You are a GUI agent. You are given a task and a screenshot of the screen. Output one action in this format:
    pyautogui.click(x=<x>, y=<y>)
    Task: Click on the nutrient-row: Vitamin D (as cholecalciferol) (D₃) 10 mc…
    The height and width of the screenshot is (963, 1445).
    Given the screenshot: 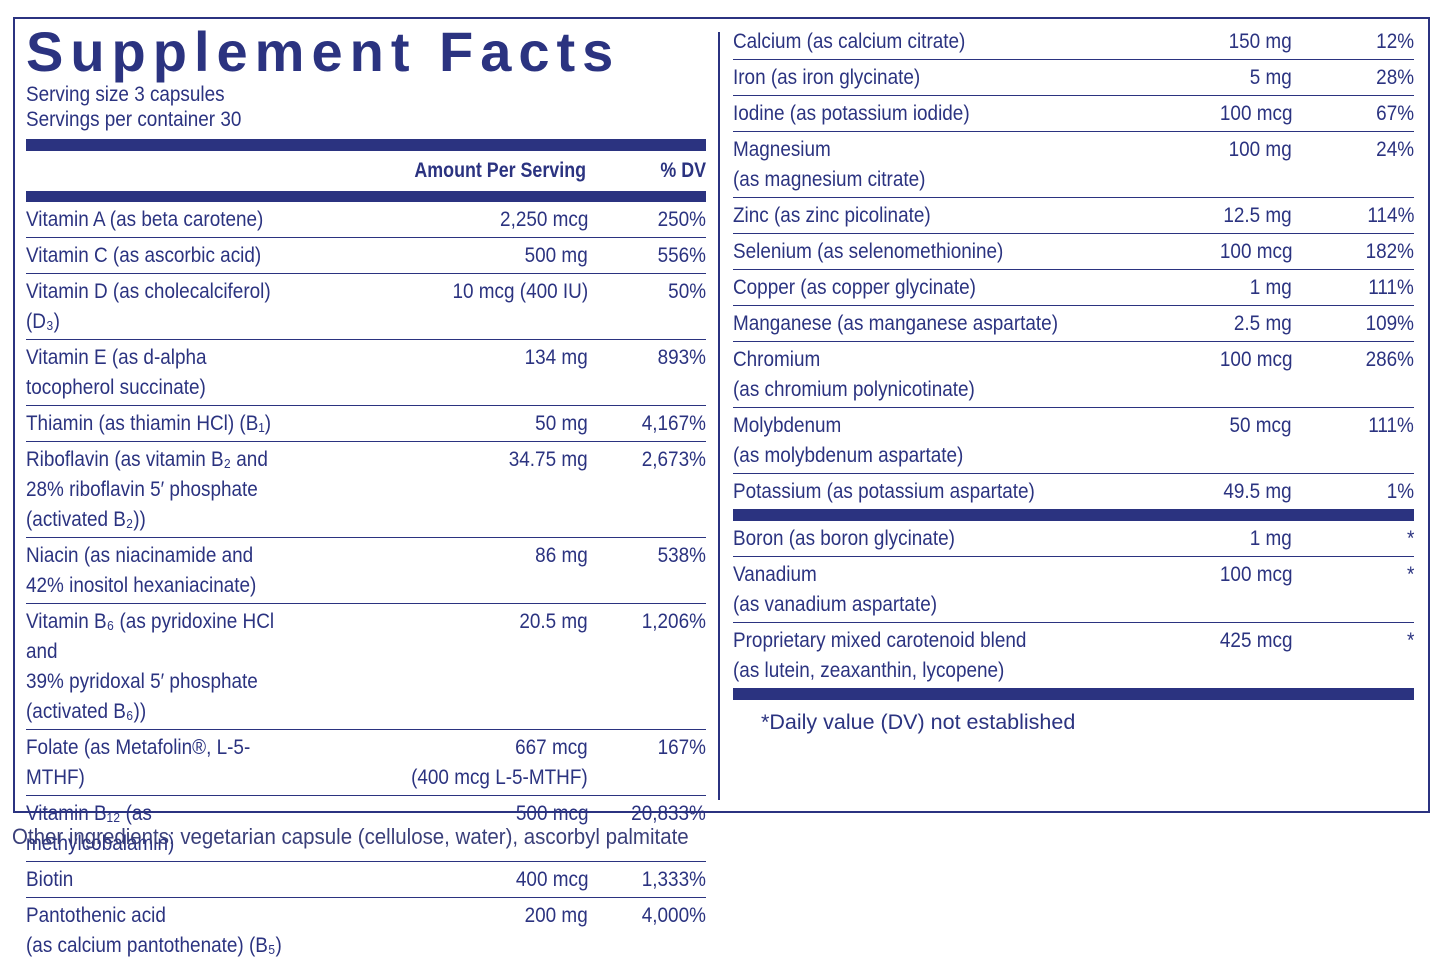 What is the action you would take?
    pyautogui.click(x=366, y=307)
    